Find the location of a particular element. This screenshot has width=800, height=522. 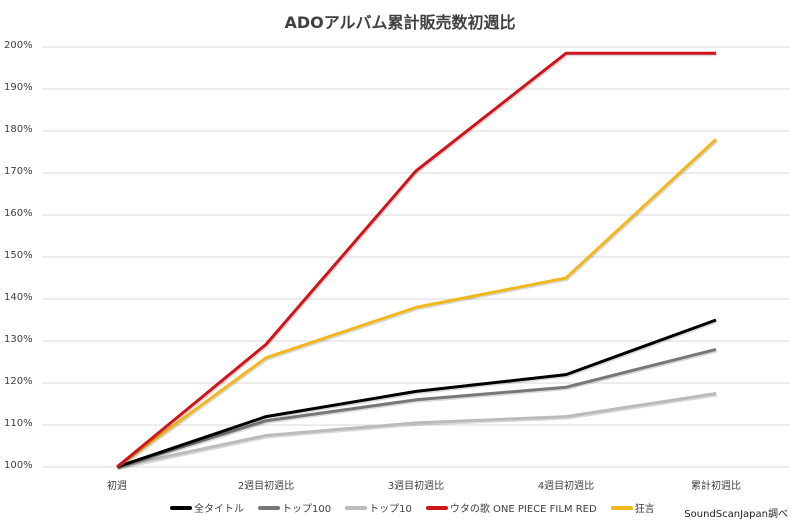

y-tick-label: 200% is located at coordinates (18, 45).